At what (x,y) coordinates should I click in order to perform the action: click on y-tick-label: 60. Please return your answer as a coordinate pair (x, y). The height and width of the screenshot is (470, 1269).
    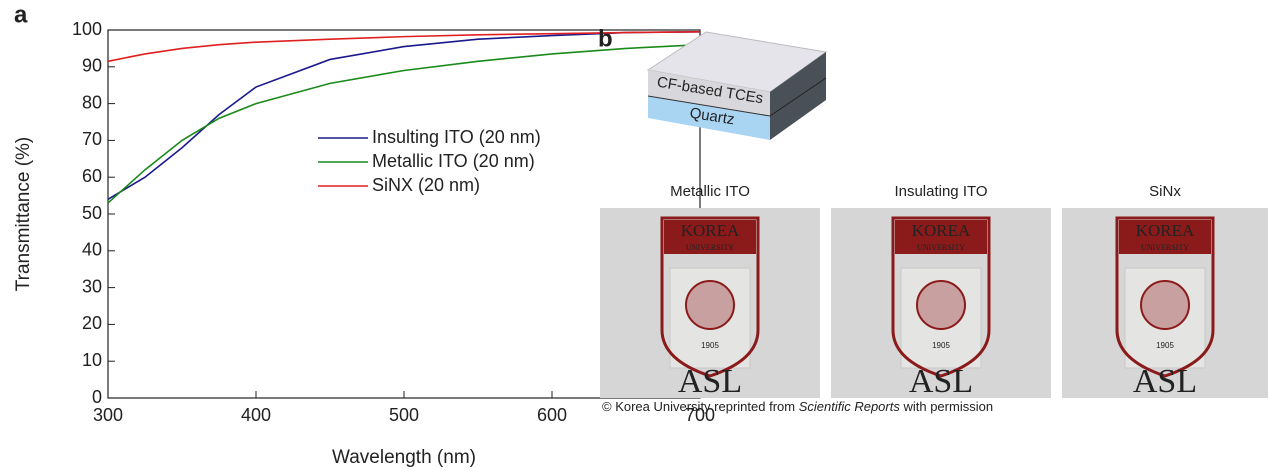
    Looking at the image, I should click on (92, 176).